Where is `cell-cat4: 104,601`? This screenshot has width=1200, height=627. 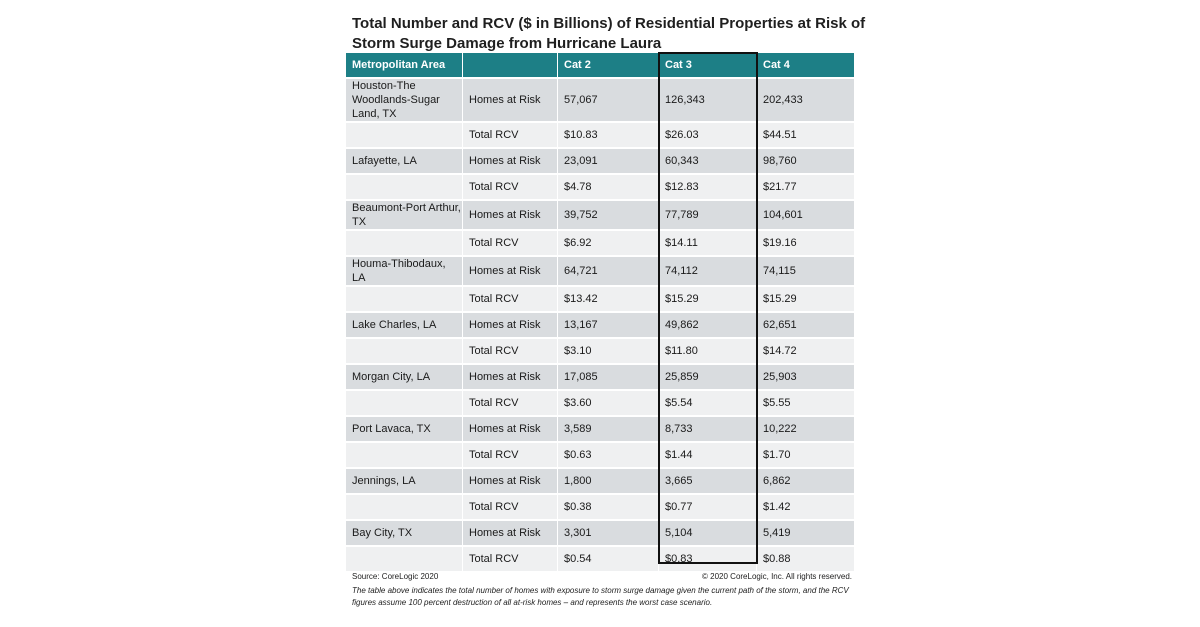
cell-cat4: 104,601 is located at coordinates (805, 214).